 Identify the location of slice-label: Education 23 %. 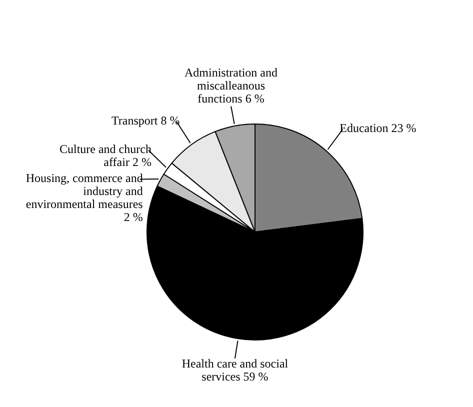
(378, 127).